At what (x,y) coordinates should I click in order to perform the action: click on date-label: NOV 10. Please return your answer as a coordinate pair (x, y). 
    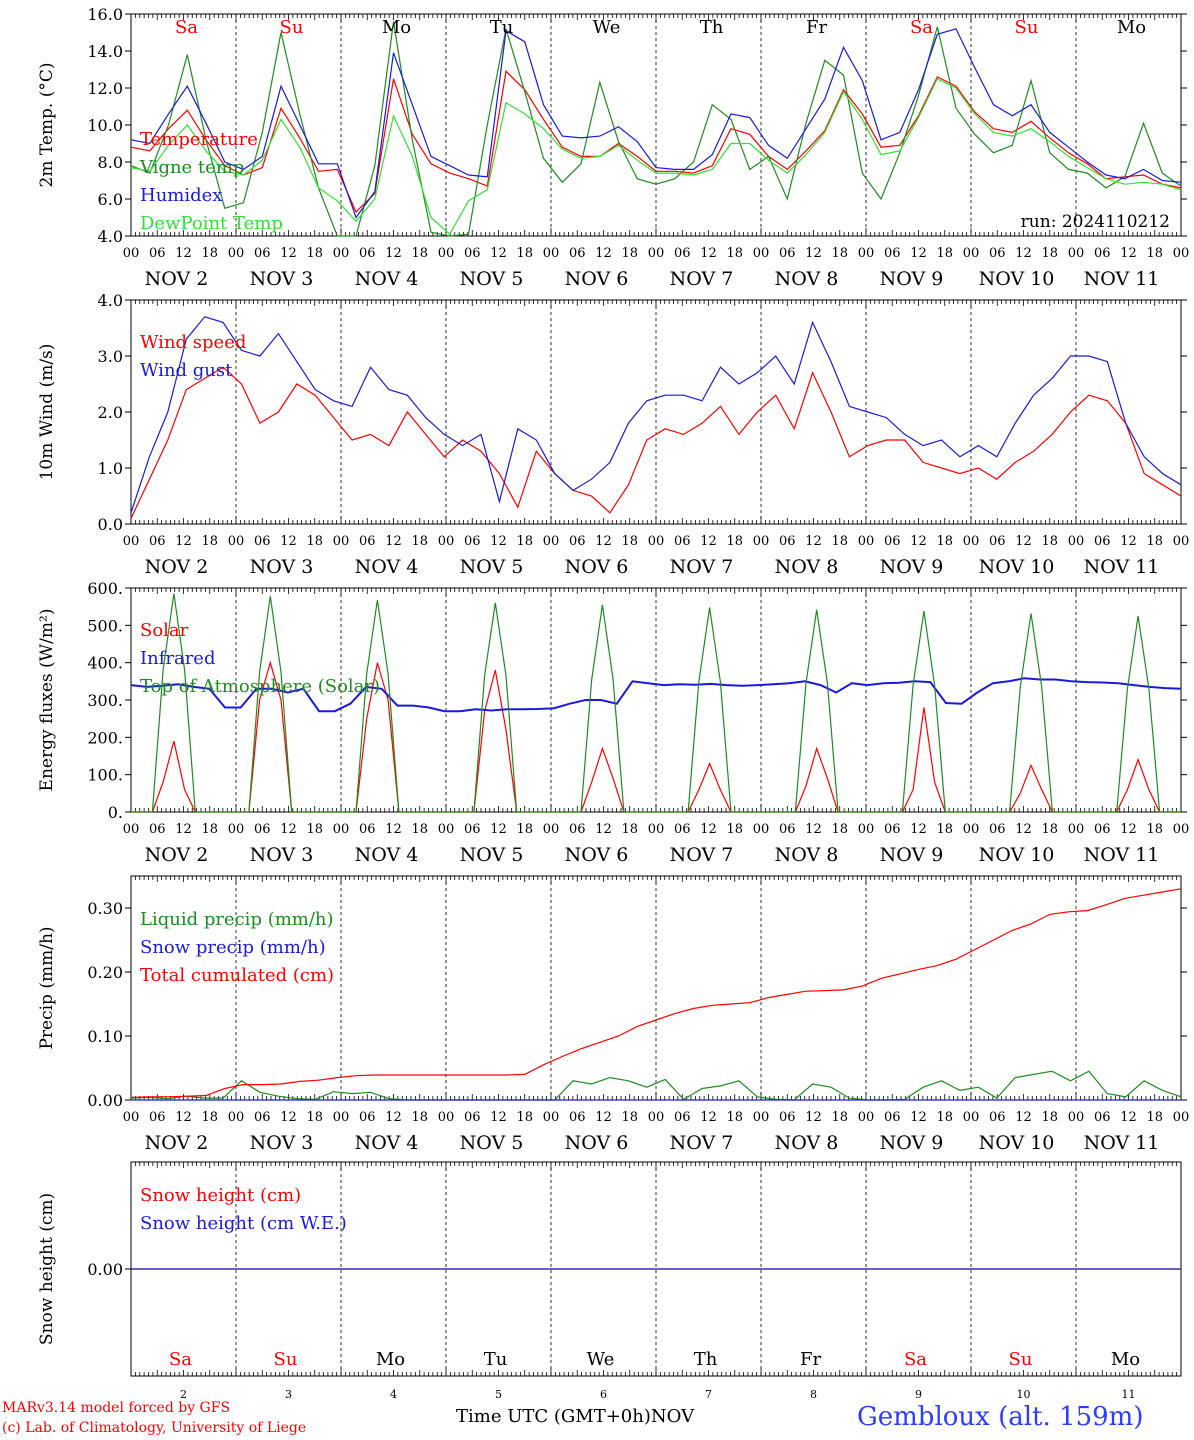
    Looking at the image, I should click on (1017, 279).